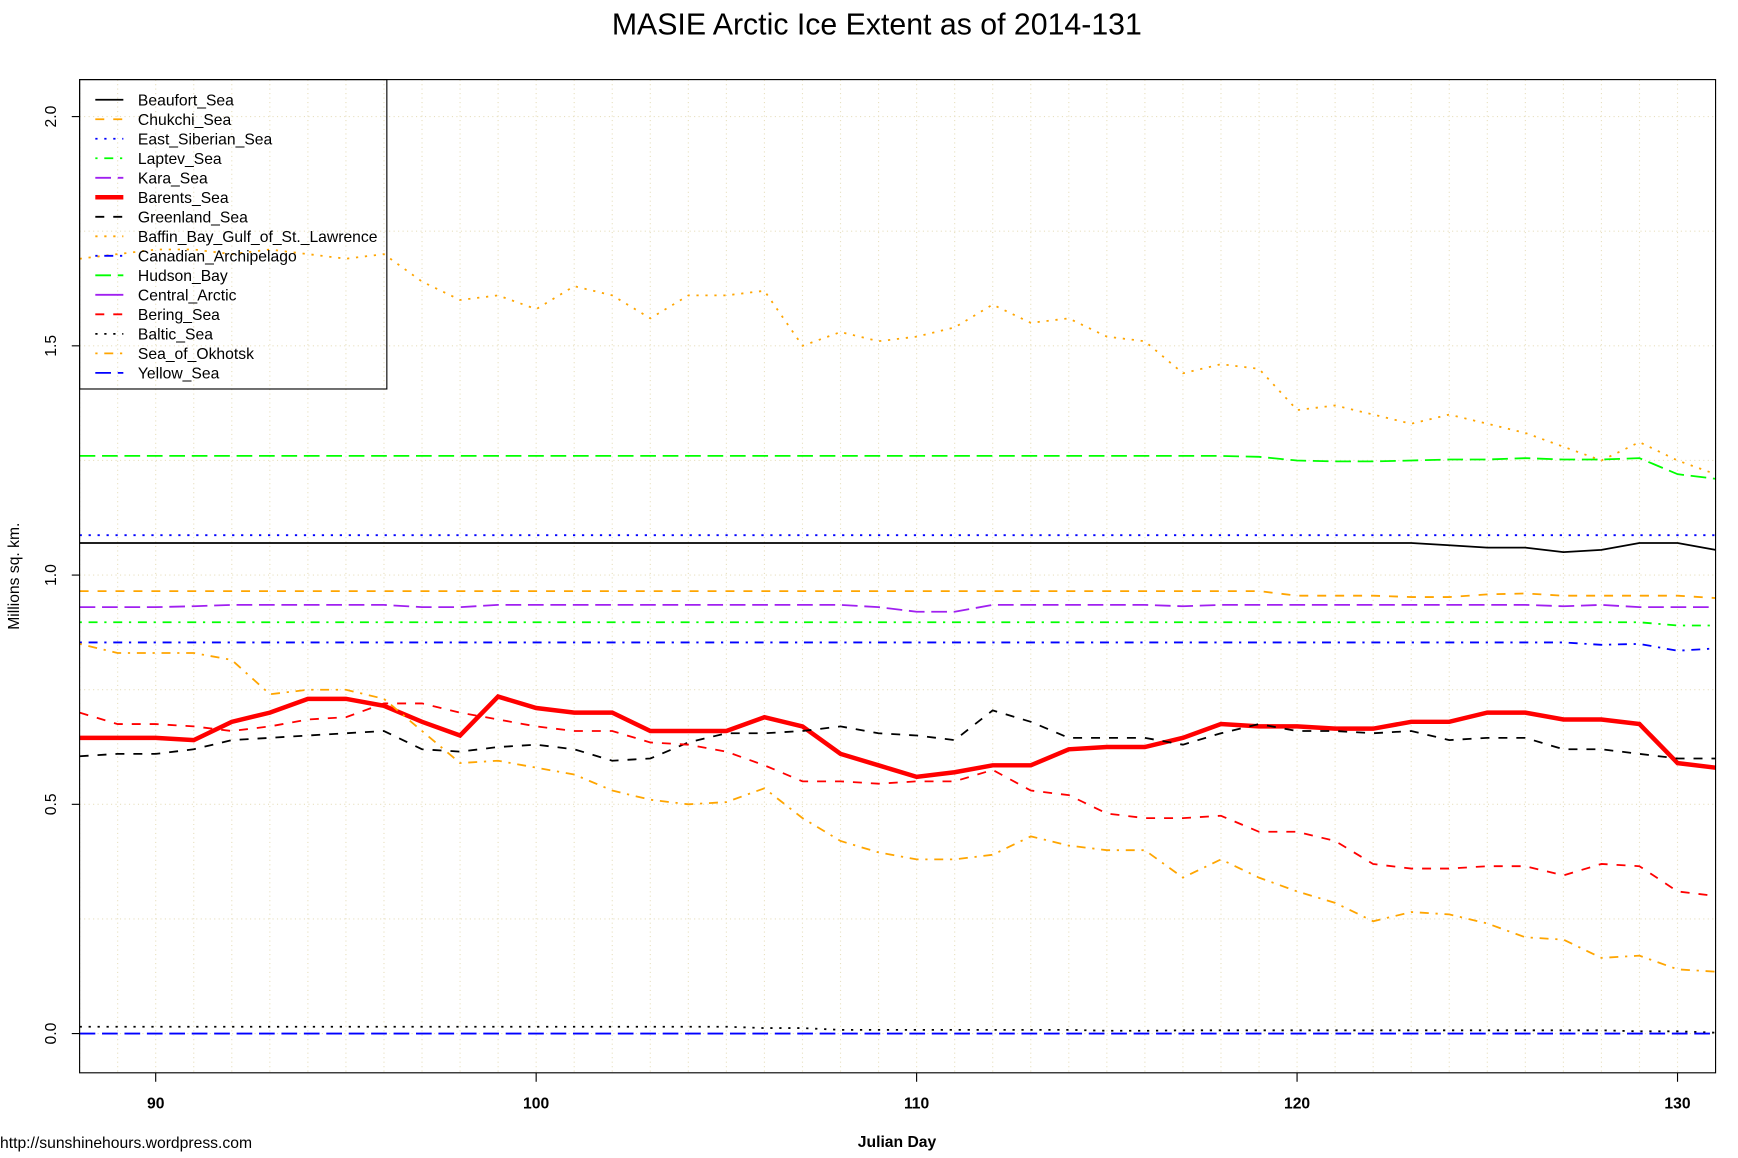  I want to click on x-axis-label: Julian Day, so click(897, 1142).